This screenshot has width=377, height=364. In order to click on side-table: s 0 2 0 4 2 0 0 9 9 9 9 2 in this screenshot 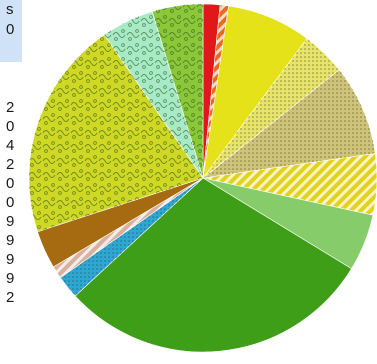, I will do `click(11, 182)`.